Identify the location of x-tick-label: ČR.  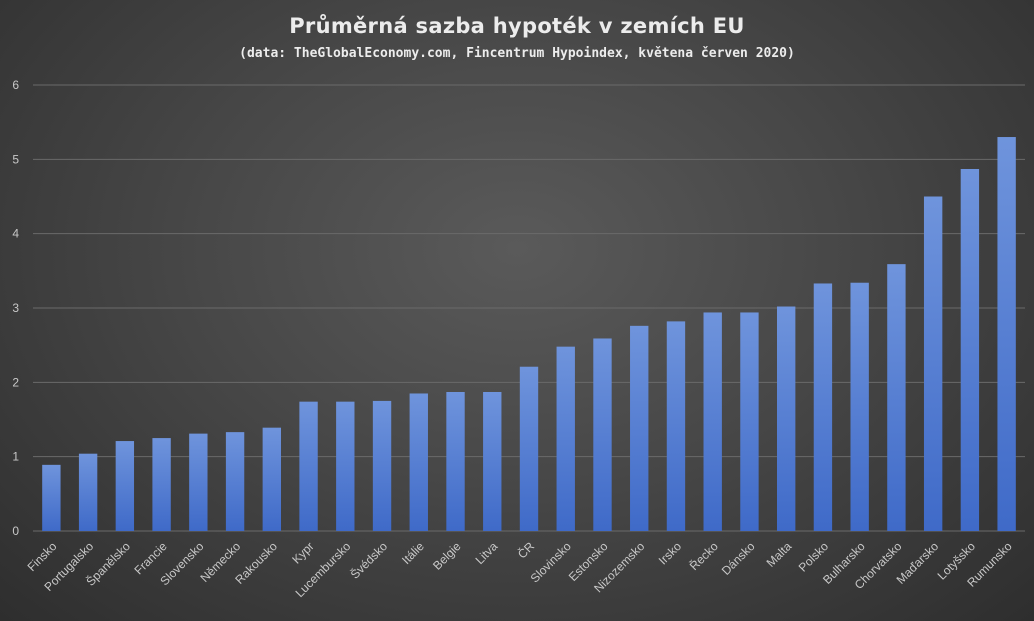
(525, 549).